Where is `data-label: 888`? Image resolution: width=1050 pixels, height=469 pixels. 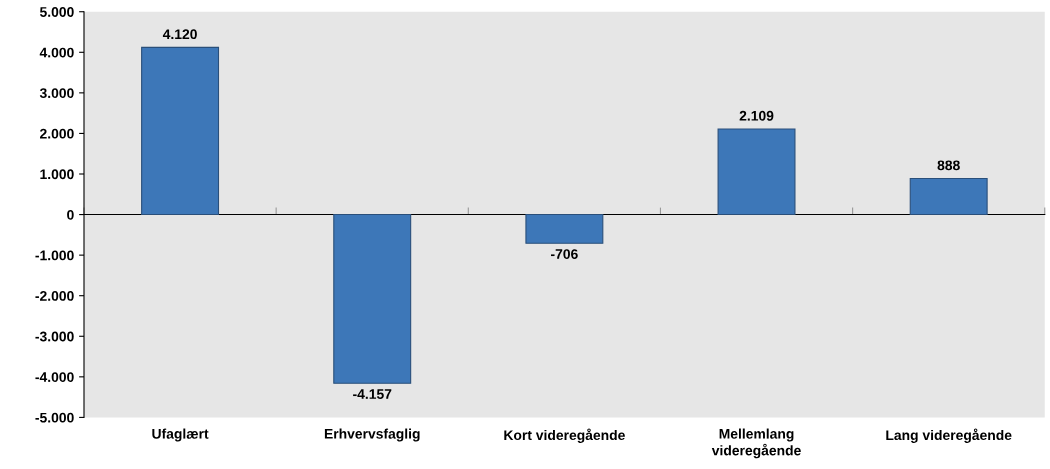 data-label: 888 is located at coordinates (948, 165).